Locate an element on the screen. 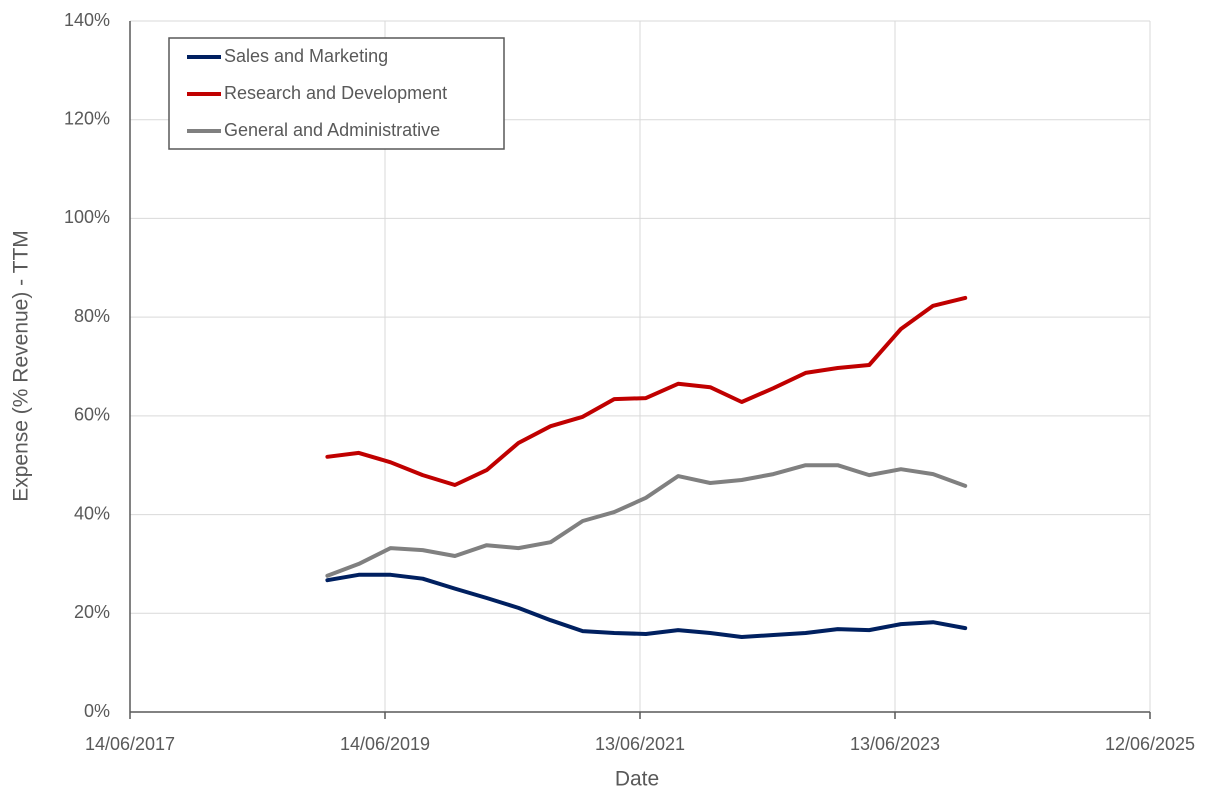  x-tick-label: 14/06/2019 is located at coordinates (385, 744).